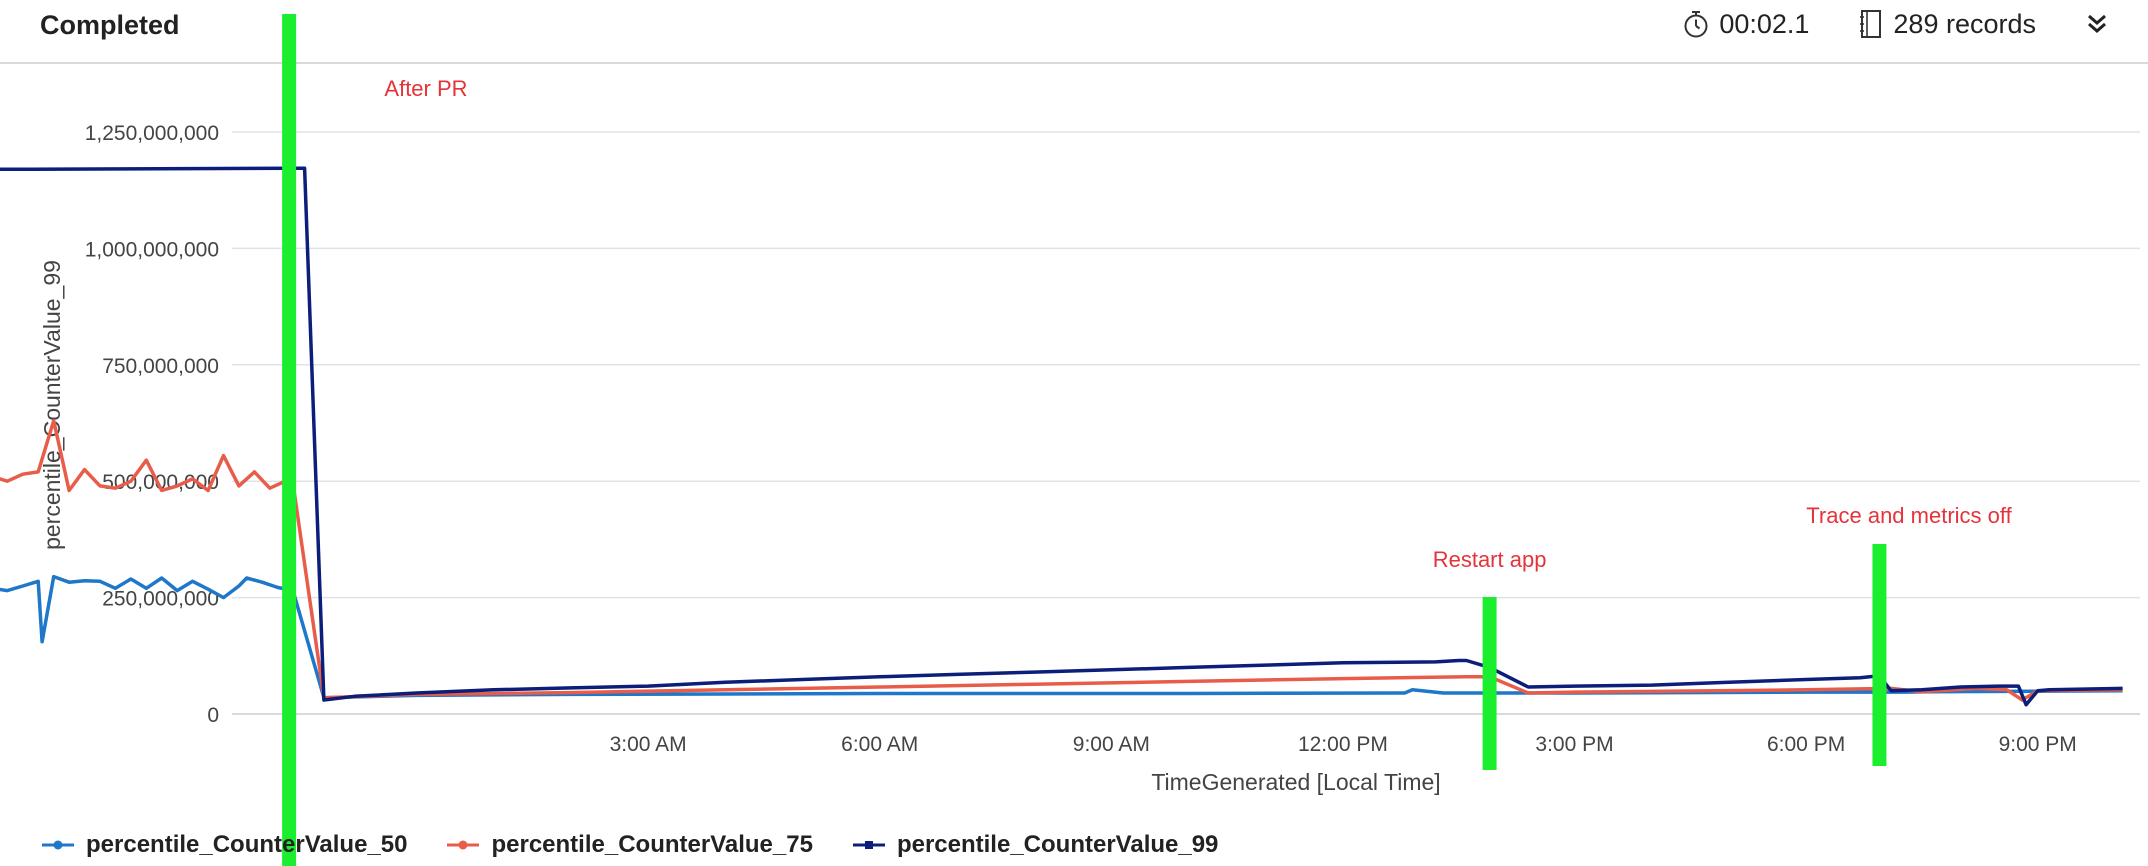 This screenshot has height=866, width=2148. What do you see at coordinates (1074, 32) in the screenshot?
I see `results-header: Completed 00:02.1` at bounding box center [1074, 32].